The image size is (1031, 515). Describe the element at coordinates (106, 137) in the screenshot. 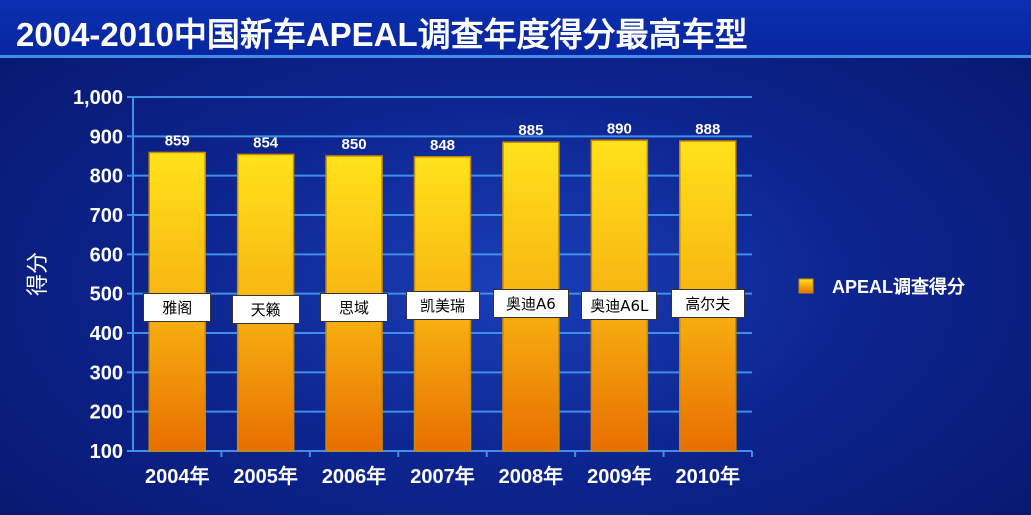

I see `y-tick-label: 900` at that location.